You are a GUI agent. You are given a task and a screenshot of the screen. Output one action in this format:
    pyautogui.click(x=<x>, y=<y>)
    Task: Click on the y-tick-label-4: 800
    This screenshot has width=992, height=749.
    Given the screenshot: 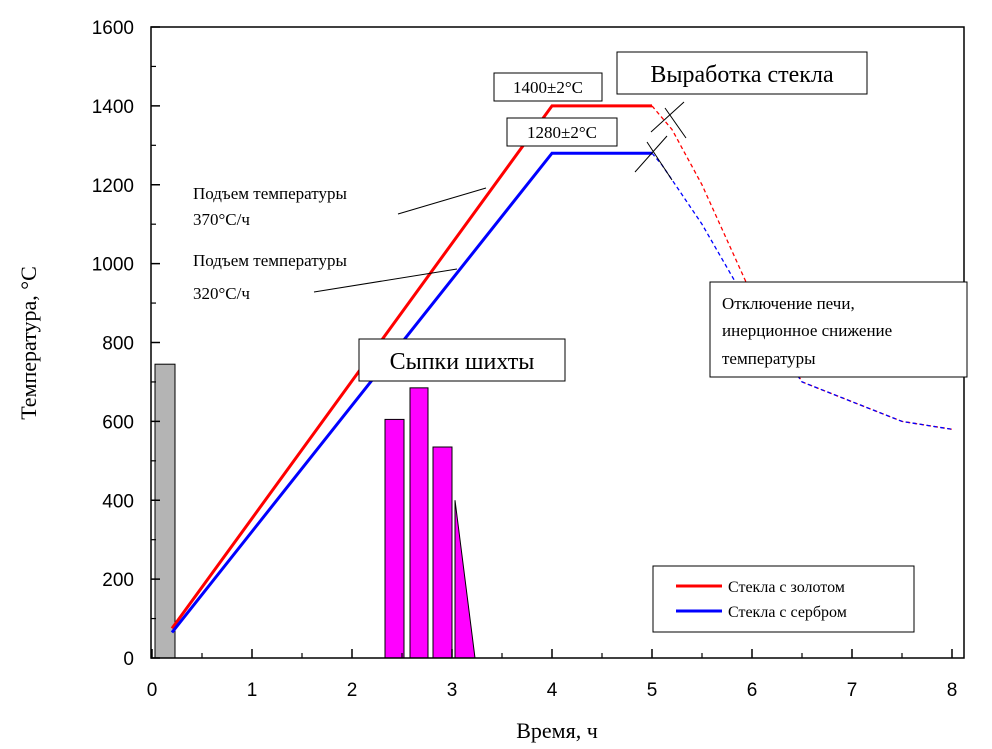 What is the action you would take?
    pyautogui.click(x=118, y=344)
    